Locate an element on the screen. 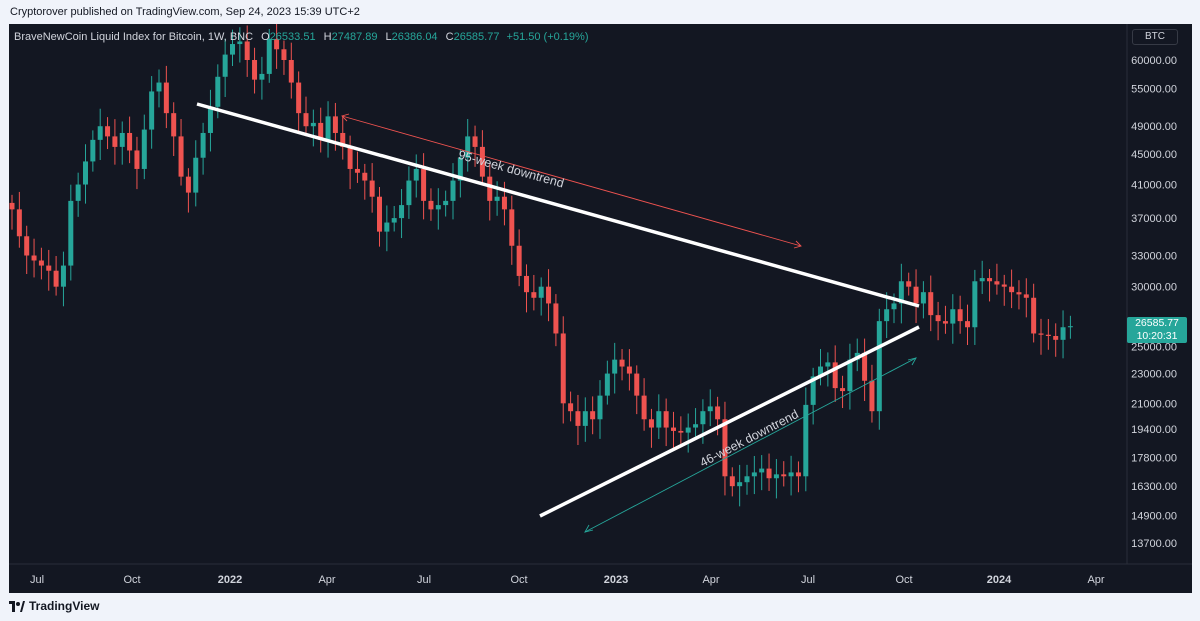 This screenshot has height=621, width=1200. y-tick-label: 13700.00 is located at coordinates (1154, 544).